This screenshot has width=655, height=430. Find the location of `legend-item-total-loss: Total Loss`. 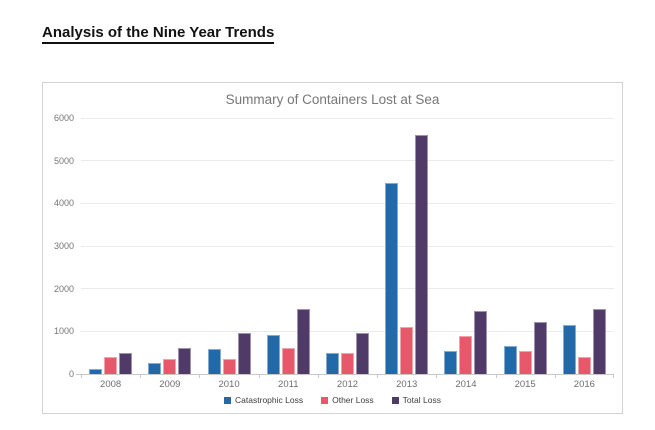

legend-item-total-loss: Total Loss is located at coordinates (416, 400).